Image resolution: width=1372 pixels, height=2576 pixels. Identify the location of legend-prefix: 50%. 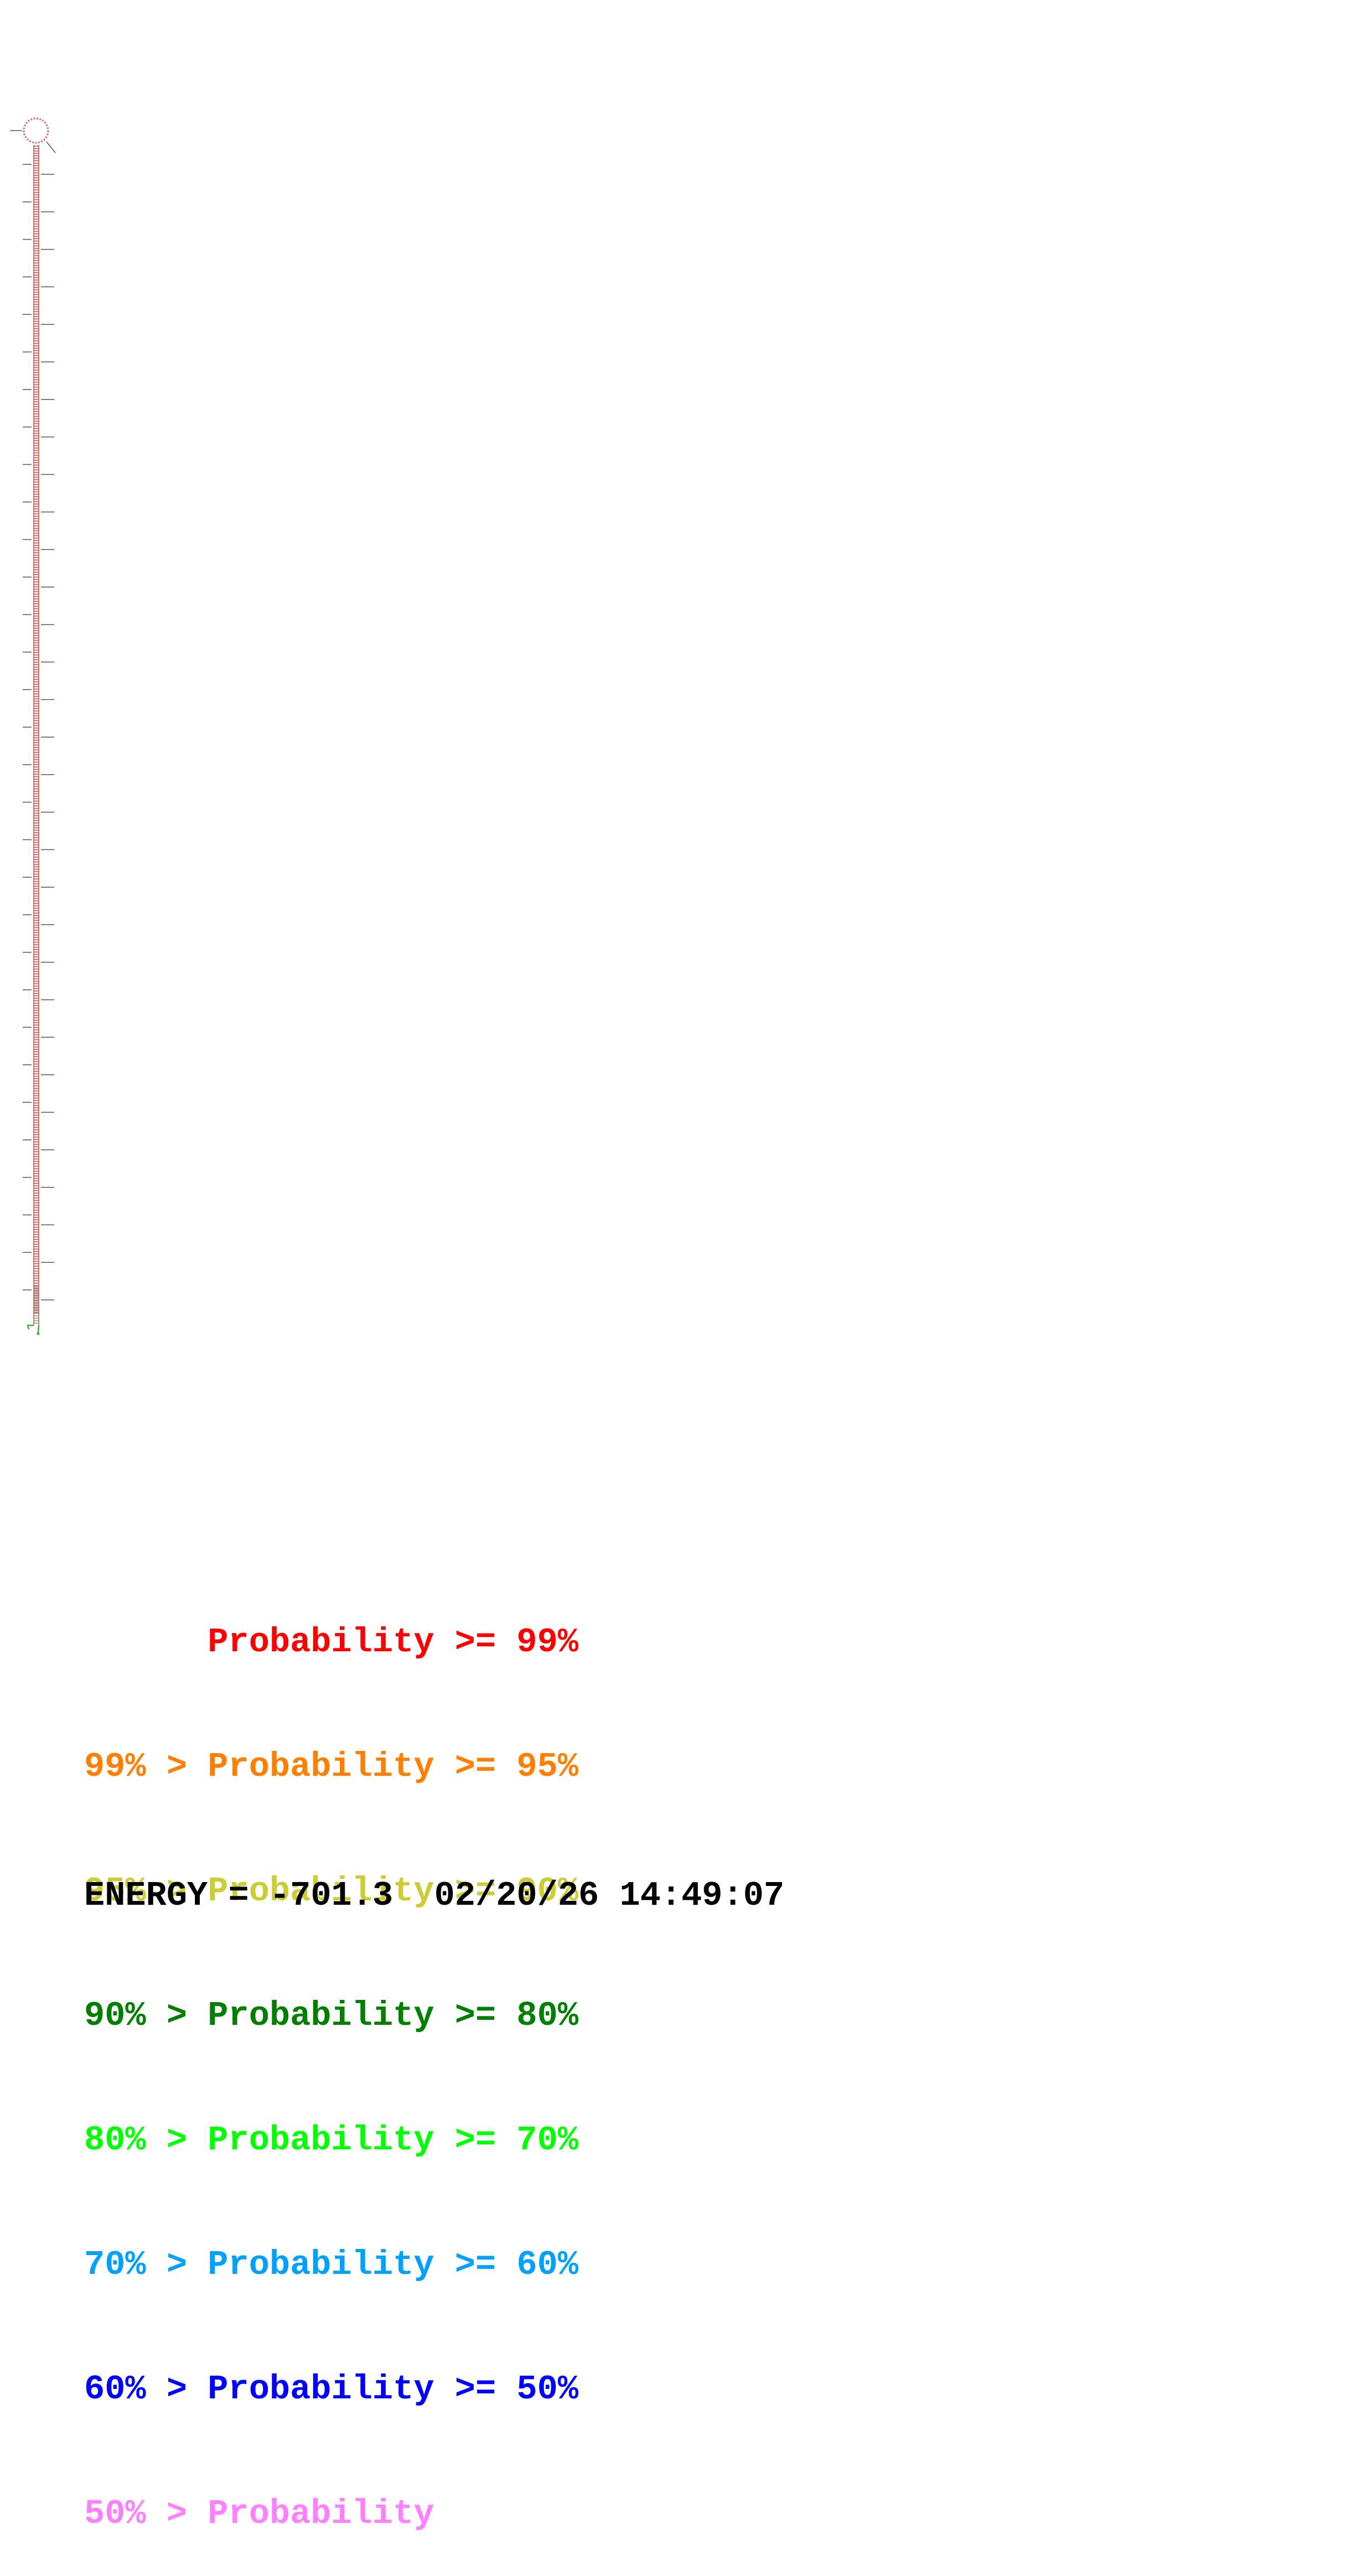
(115, 2513).